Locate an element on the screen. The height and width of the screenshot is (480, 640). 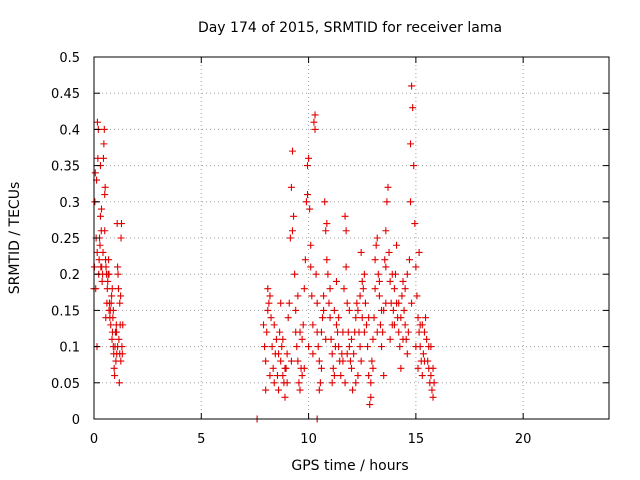
y-tick-label: 0.5 is located at coordinates (69, 58).